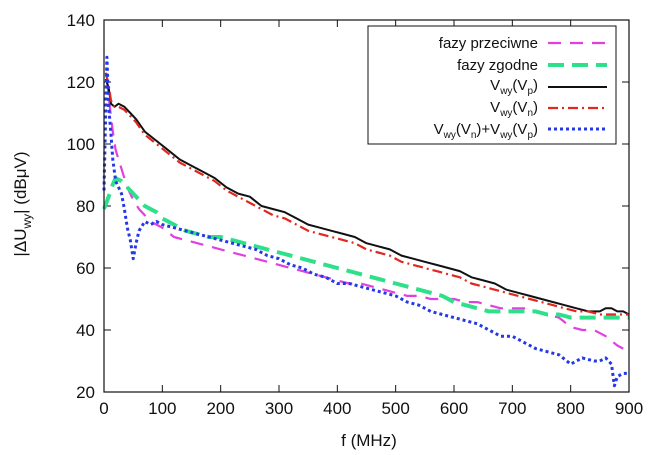 The width and height of the screenshot is (651, 455). What do you see at coordinates (497, 65) in the screenshot?
I see `legend-label-fazy-zgodne: fazy zgodne` at bounding box center [497, 65].